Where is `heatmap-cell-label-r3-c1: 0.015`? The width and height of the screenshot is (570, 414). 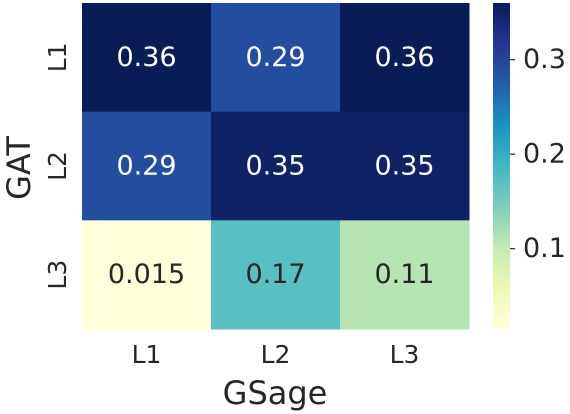
heatmap-cell-label-r3-c1: 0.015 is located at coordinates (146, 274).